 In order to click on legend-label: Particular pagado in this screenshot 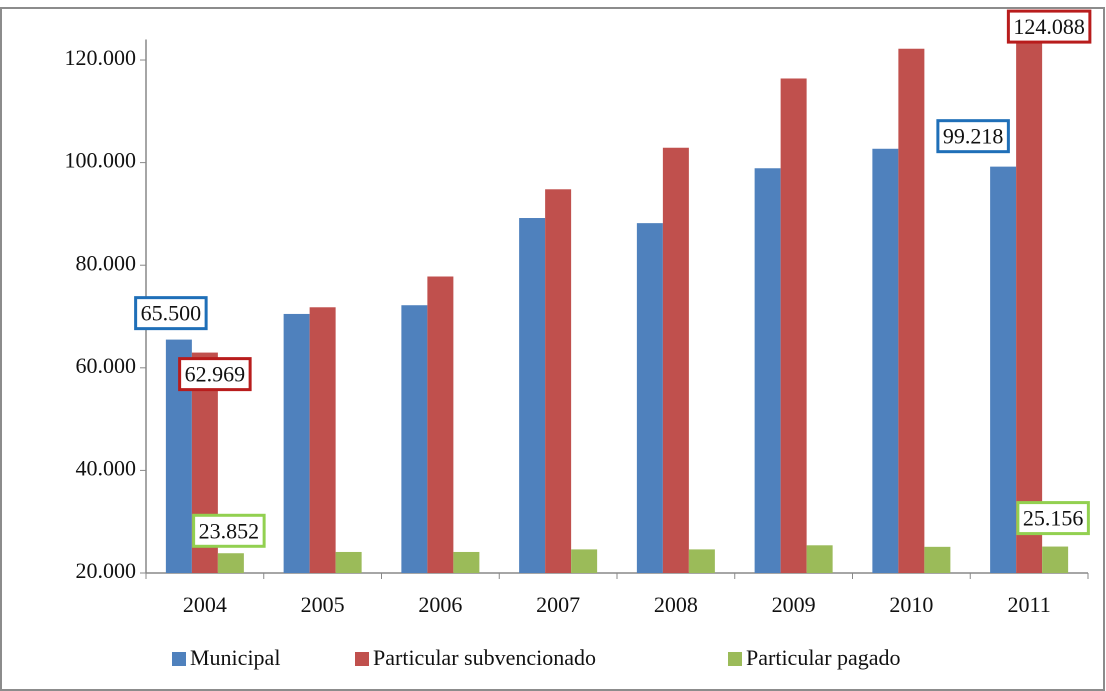, I will do `click(823, 657)`.